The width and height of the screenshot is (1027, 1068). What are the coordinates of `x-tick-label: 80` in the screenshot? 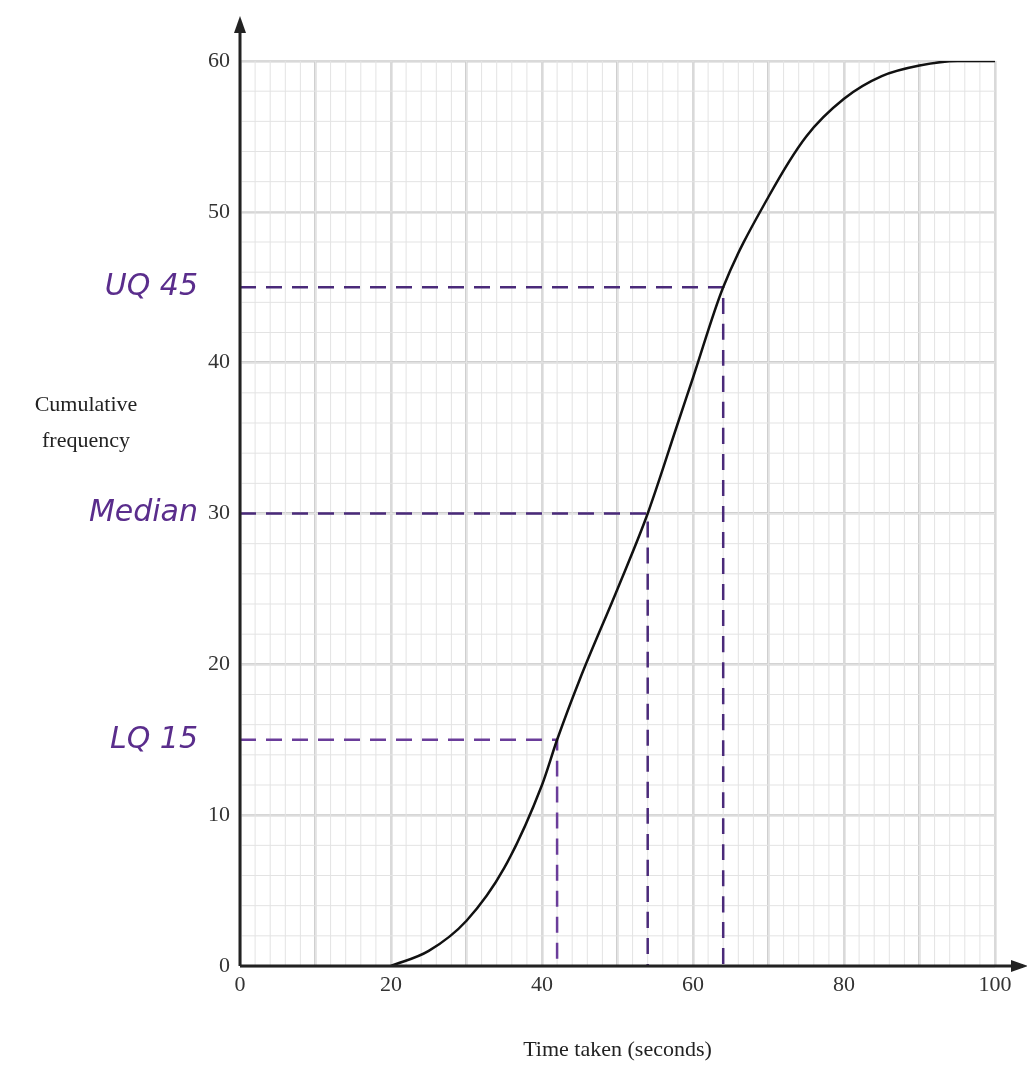 It's located at (844, 983).